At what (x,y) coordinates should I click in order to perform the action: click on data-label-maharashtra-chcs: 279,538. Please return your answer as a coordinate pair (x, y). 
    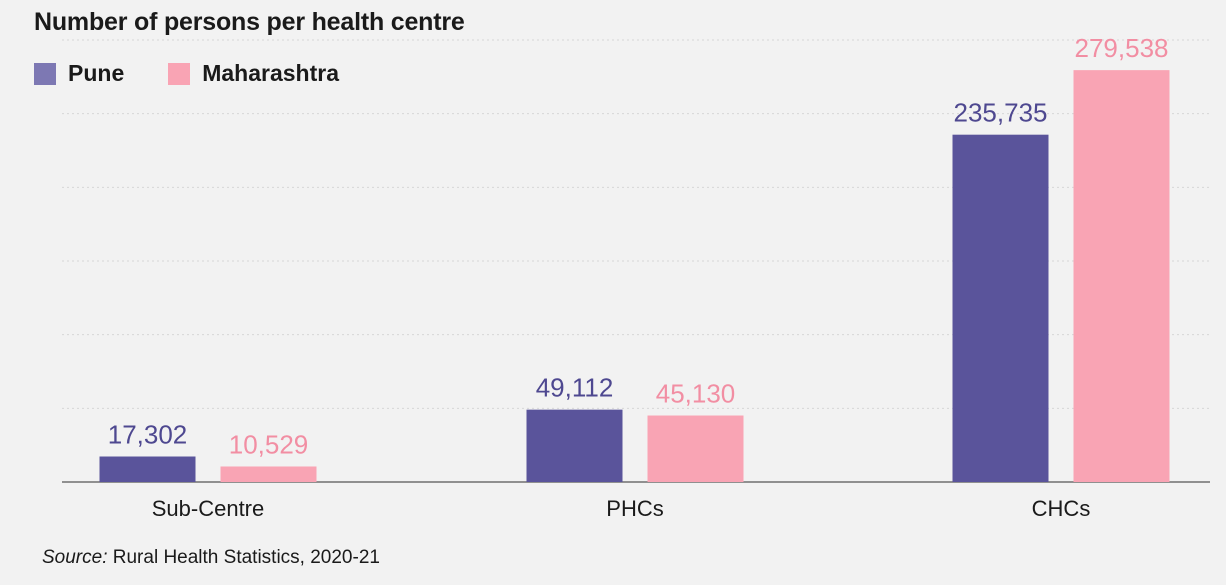
    Looking at the image, I should click on (1122, 48).